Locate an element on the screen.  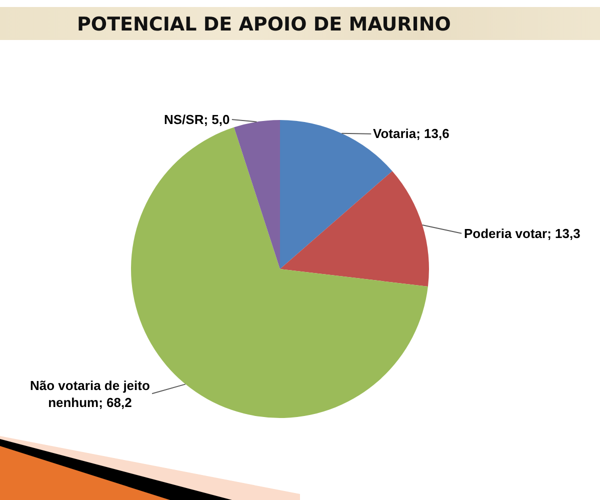
slice-label: Não votaria de jeito nenhum; 68,2 is located at coordinates (90, 394).